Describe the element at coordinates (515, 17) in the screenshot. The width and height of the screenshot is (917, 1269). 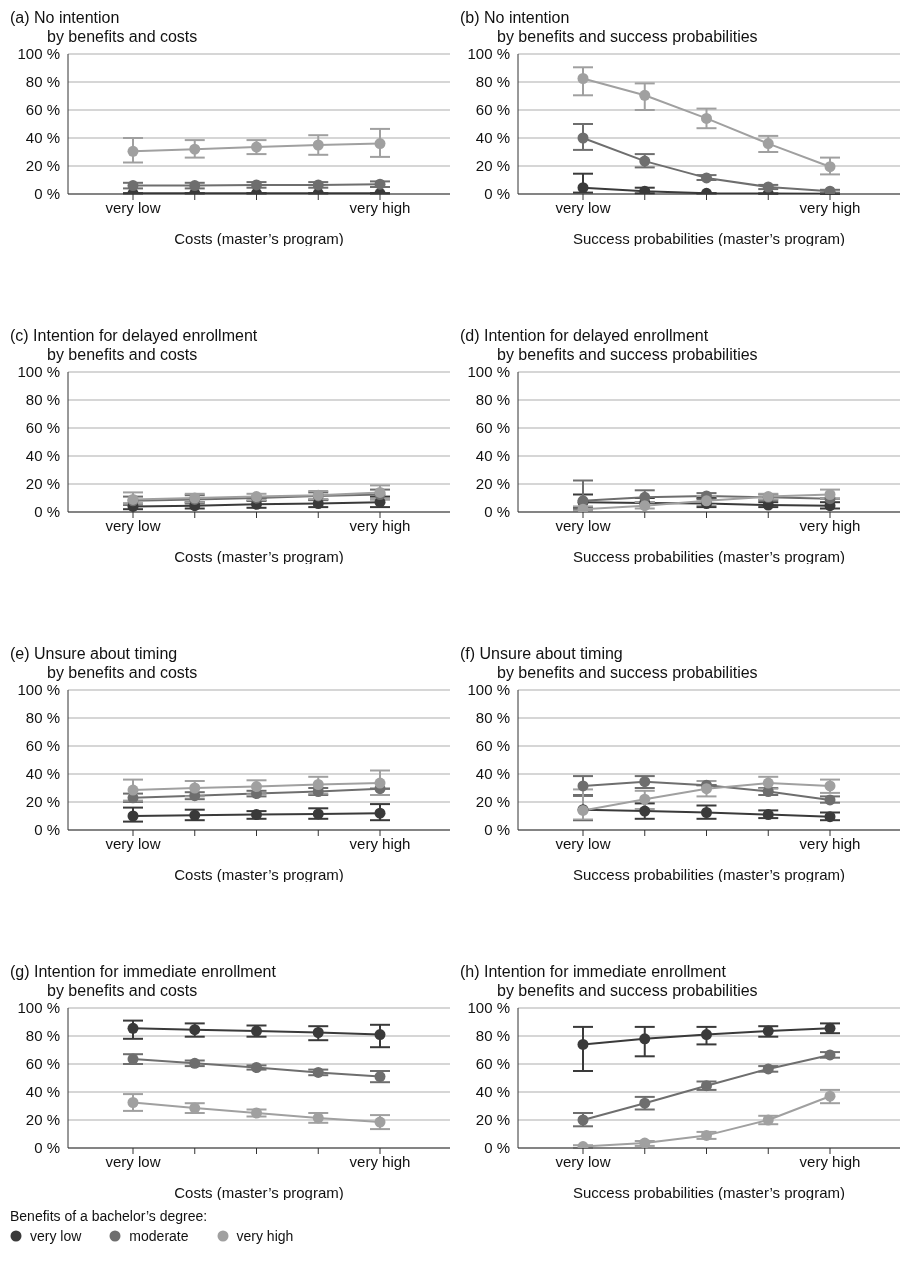
I see `chart-title: (b) No intention` at that location.